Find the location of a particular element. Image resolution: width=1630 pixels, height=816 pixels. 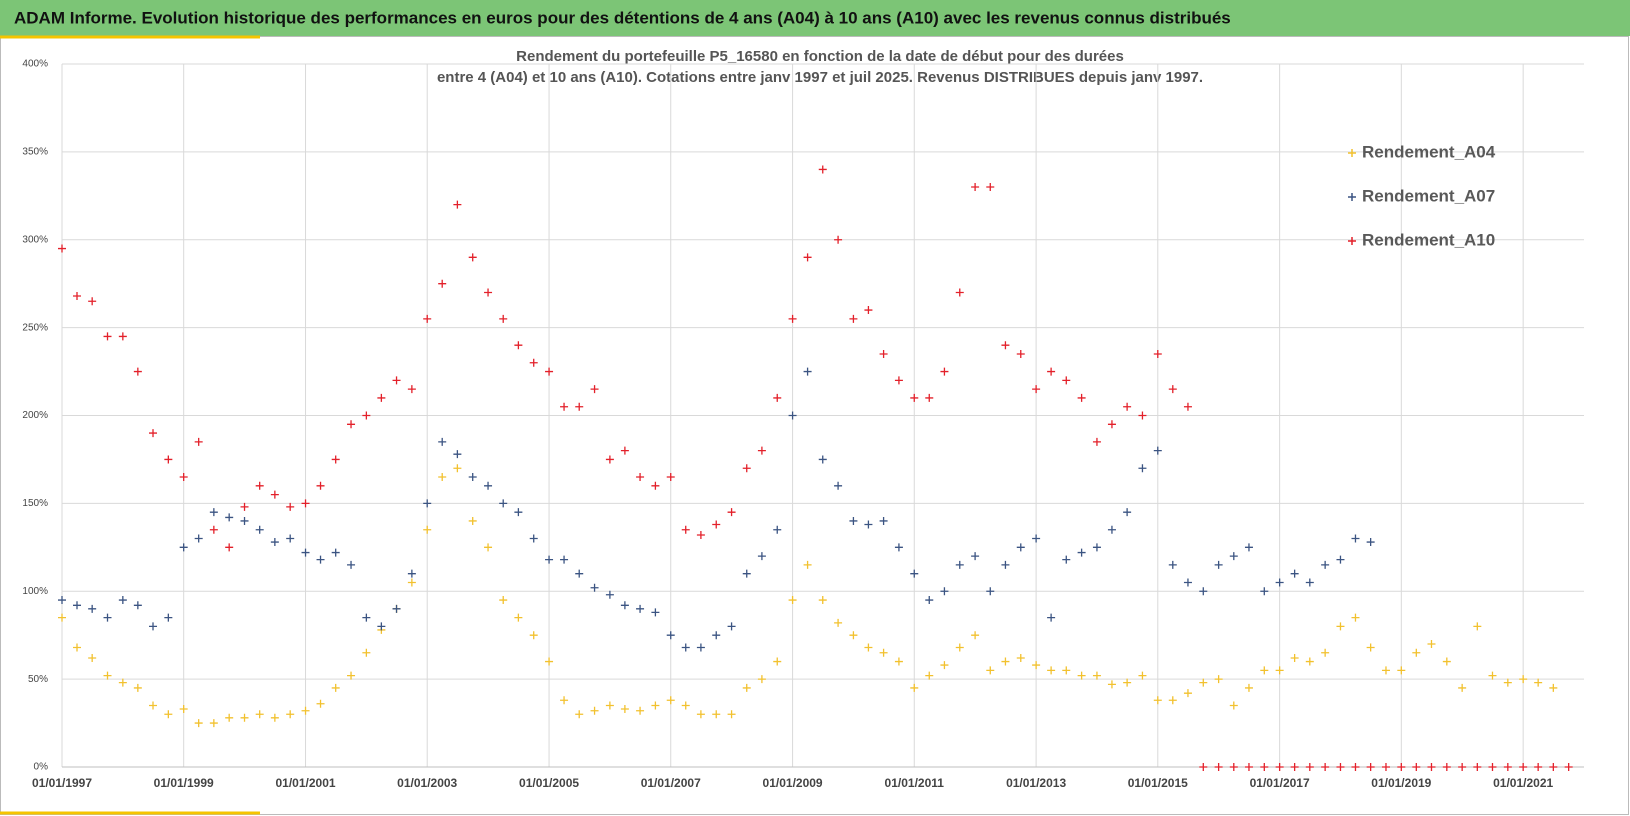

legend-label: Rendement_A04 is located at coordinates (1429, 151).